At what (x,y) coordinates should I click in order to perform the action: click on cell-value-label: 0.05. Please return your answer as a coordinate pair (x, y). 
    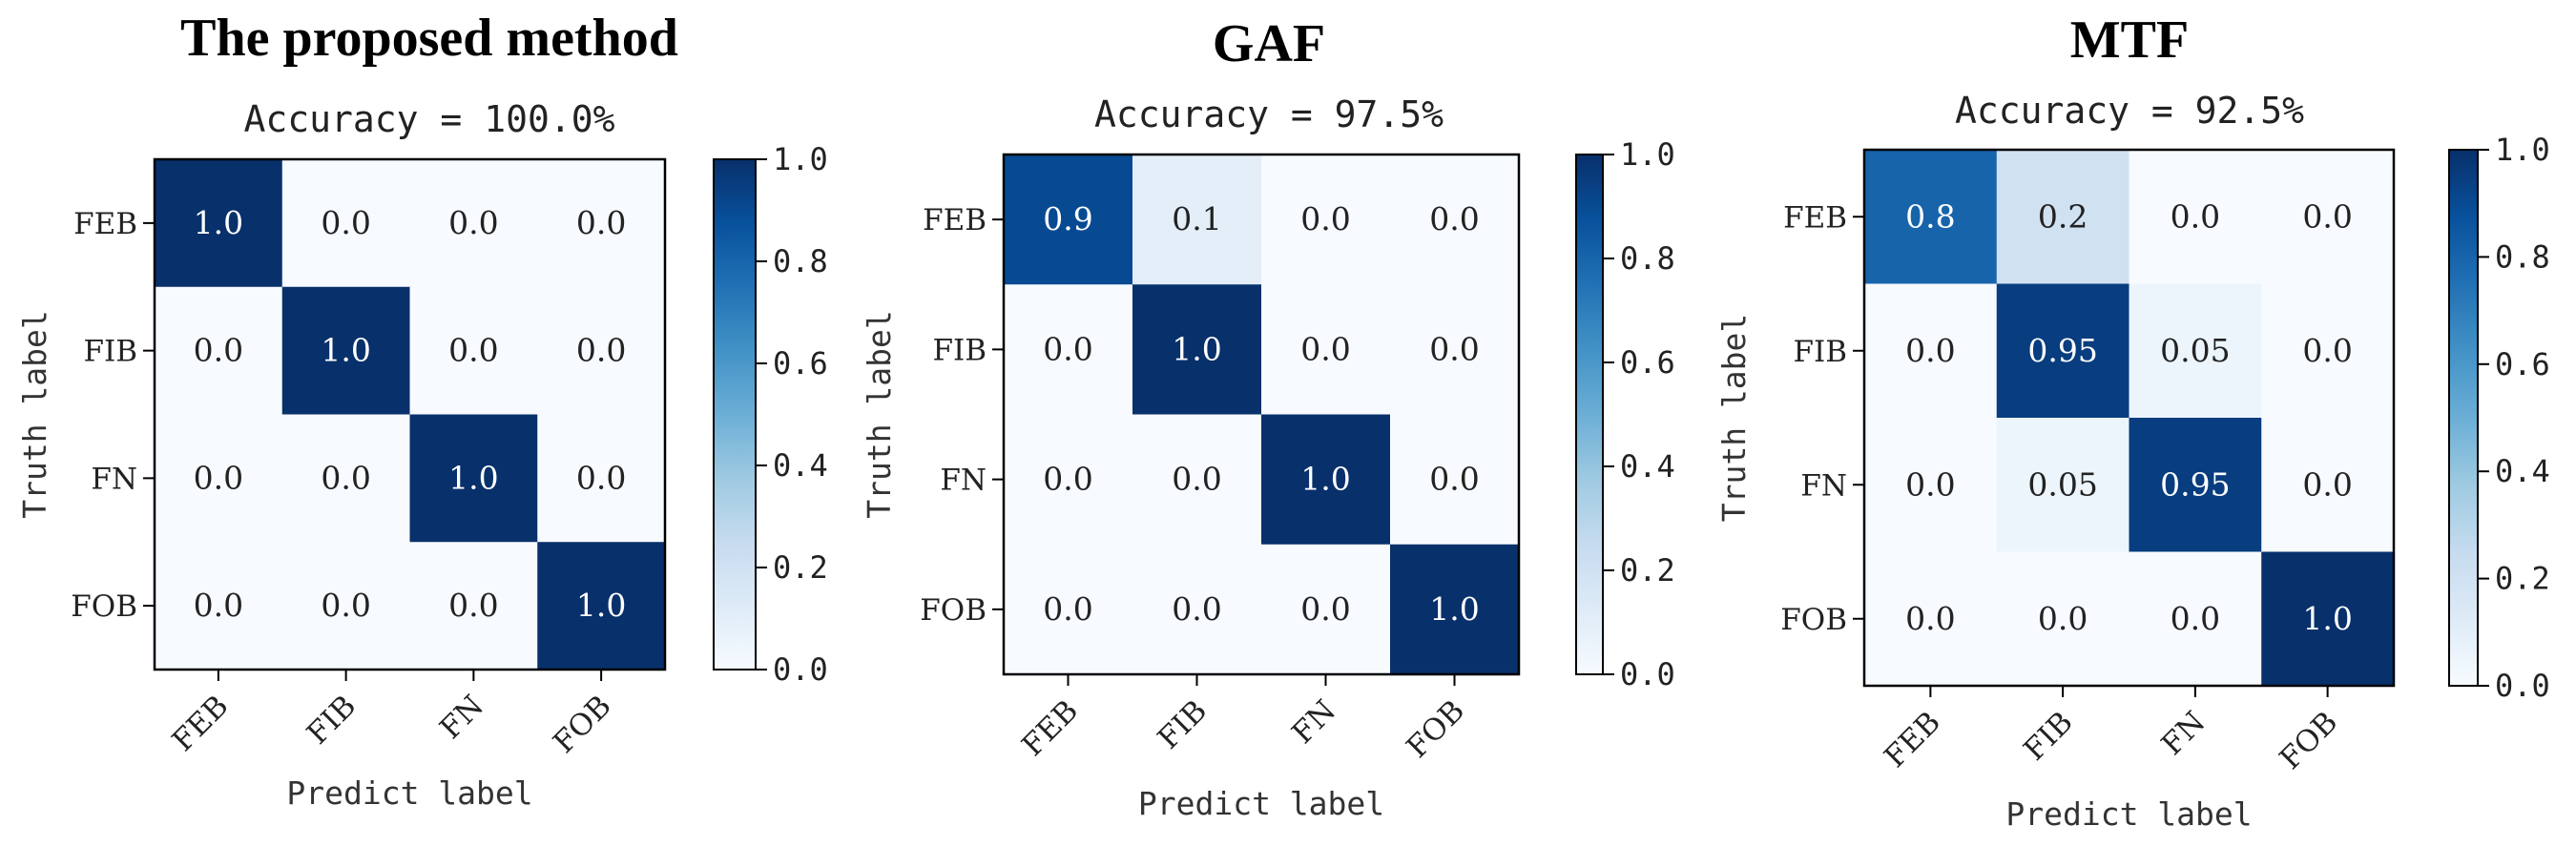
    Looking at the image, I should click on (2195, 350).